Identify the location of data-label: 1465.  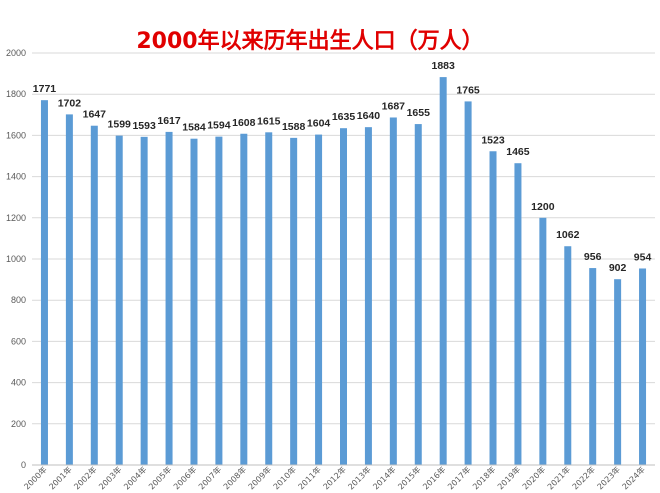
(518, 152).